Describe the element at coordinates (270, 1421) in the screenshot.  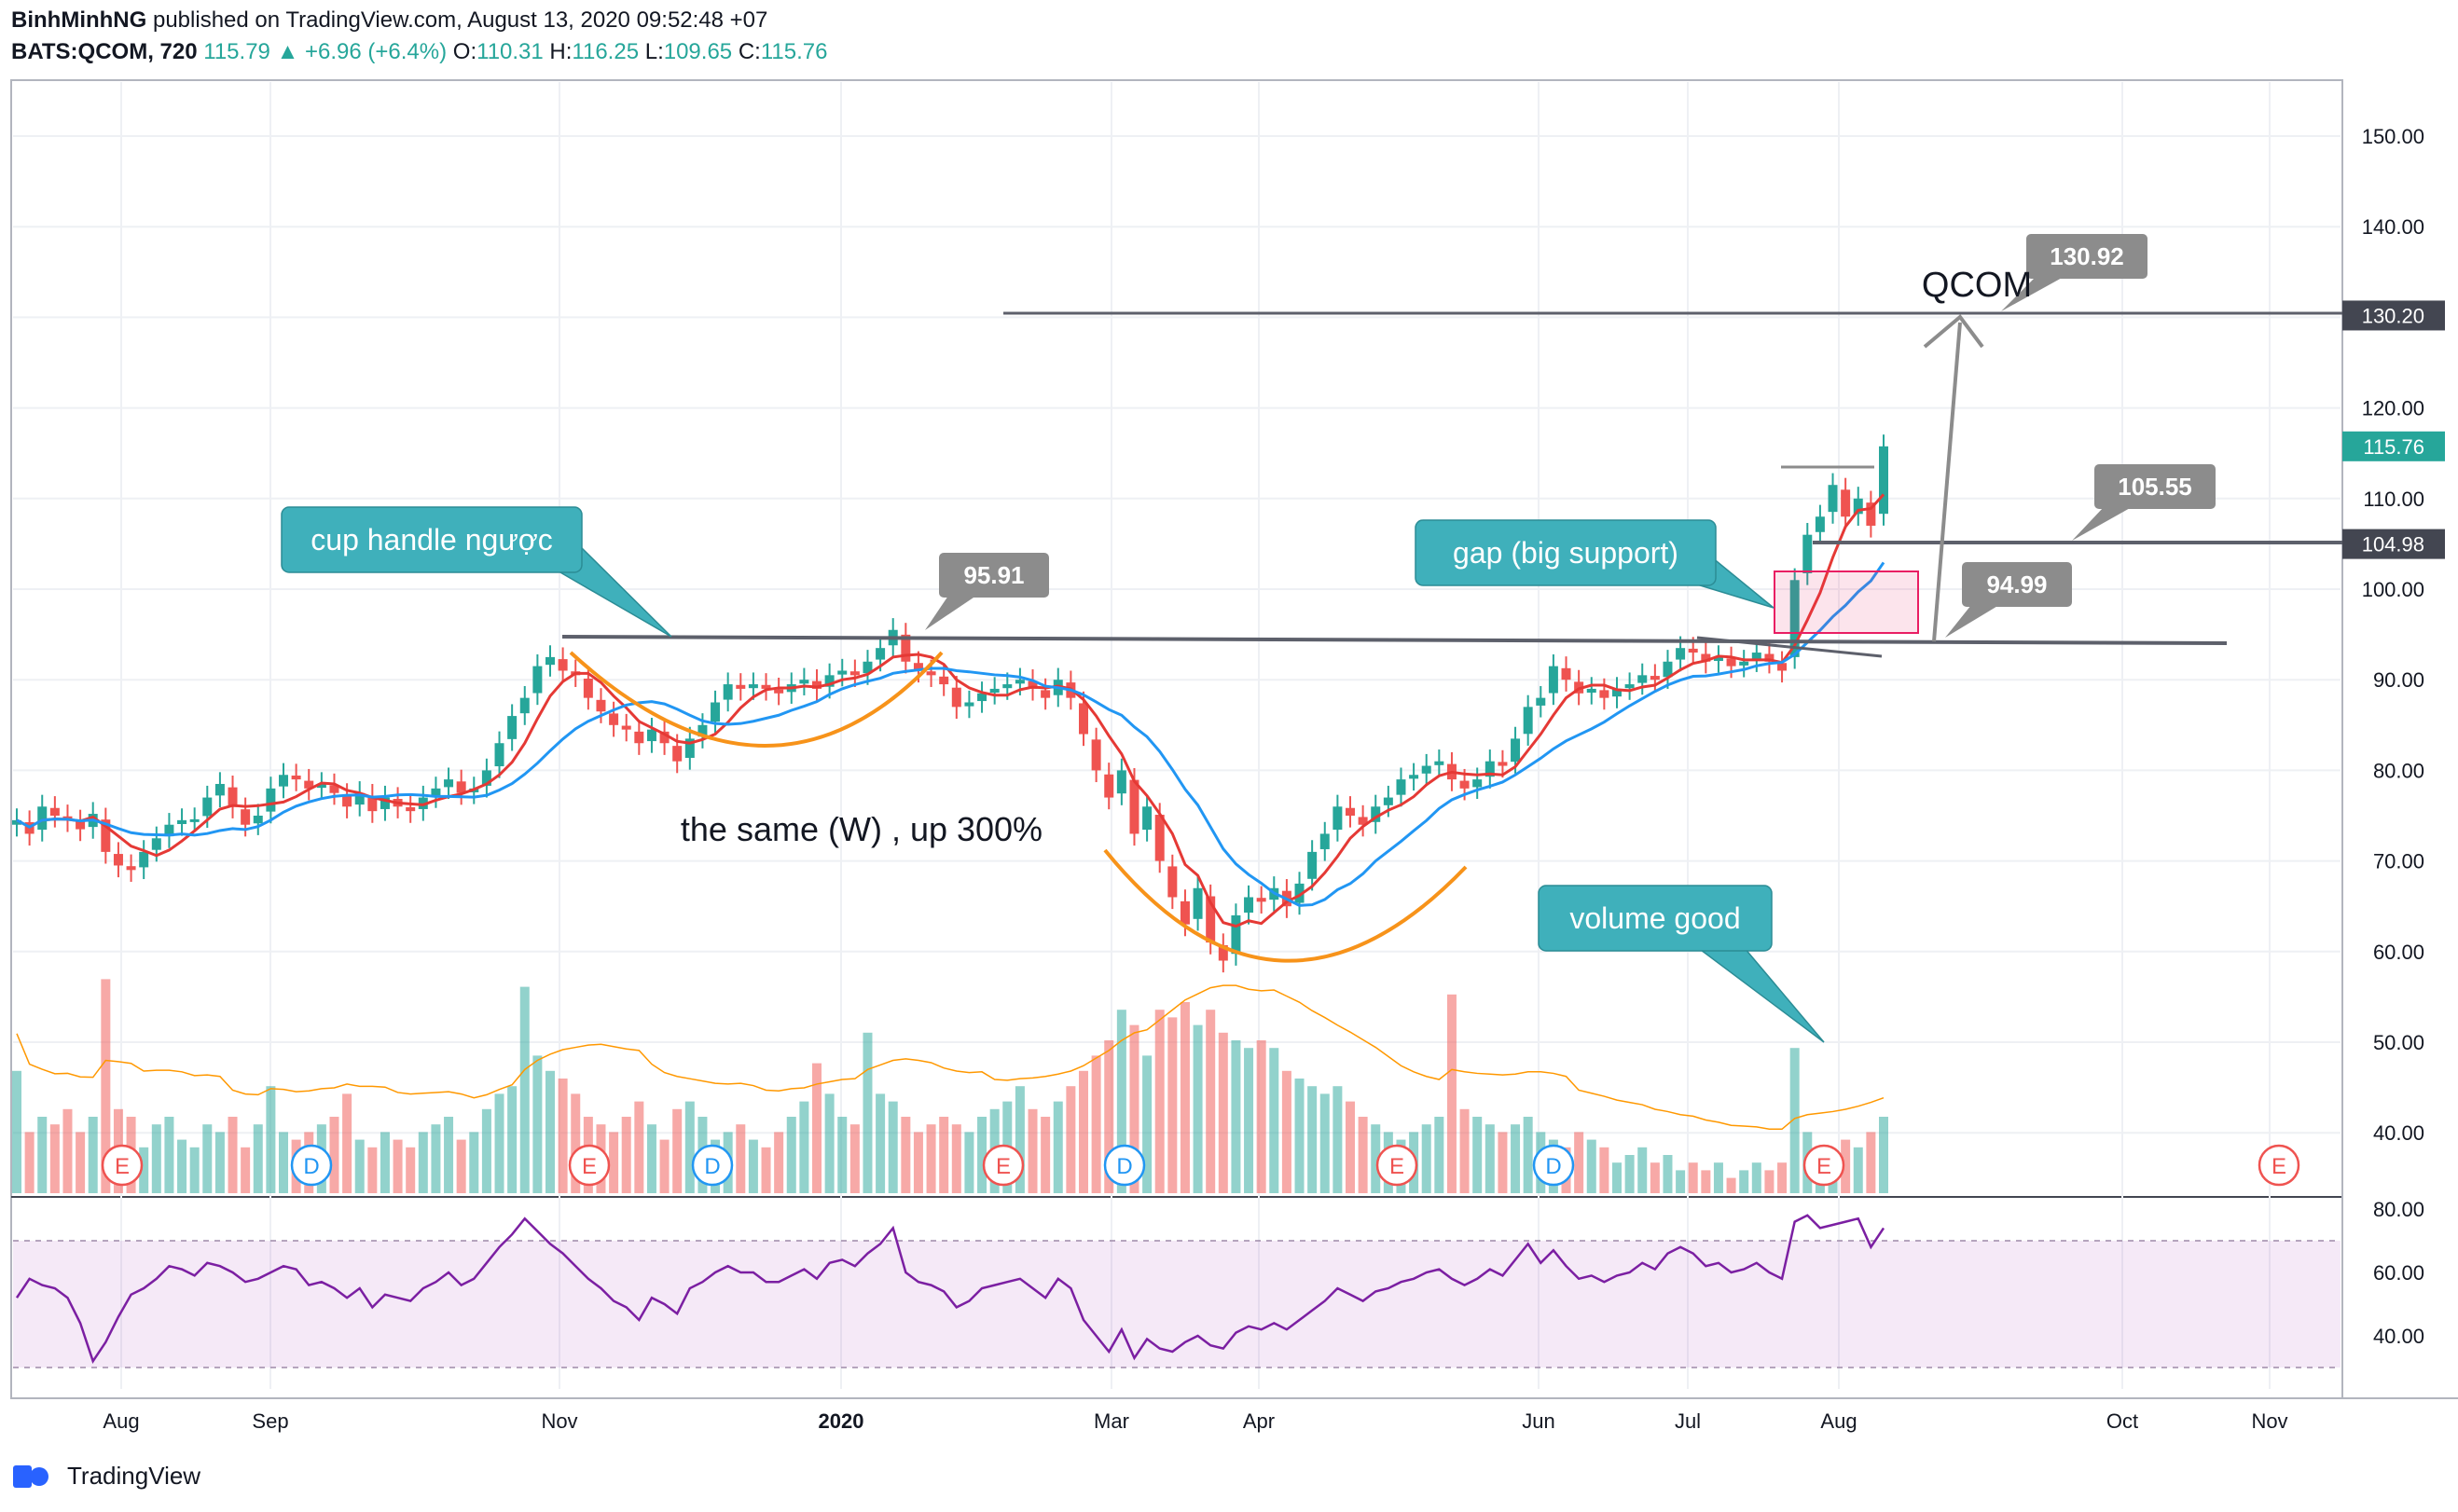
I see `time-tick-label: Sep` at that location.